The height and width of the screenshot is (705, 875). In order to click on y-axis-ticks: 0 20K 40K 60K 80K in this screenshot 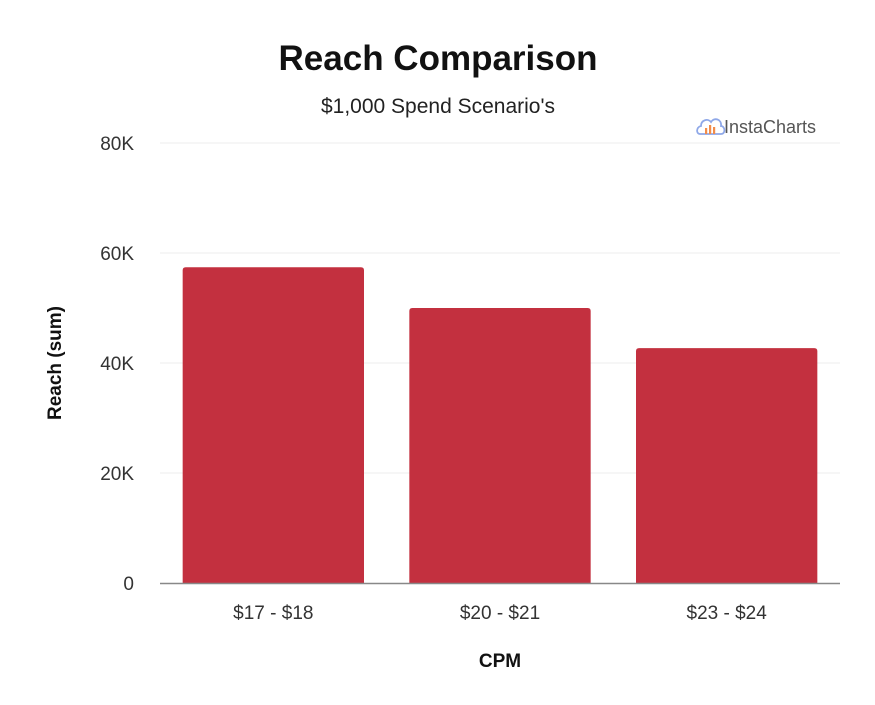, I will do `click(117, 364)`.